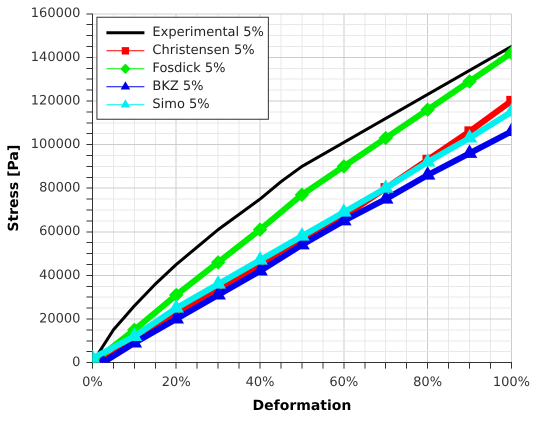  Describe the element at coordinates (181, 104) in the screenshot. I see `legend-label: Simo 5%` at that location.